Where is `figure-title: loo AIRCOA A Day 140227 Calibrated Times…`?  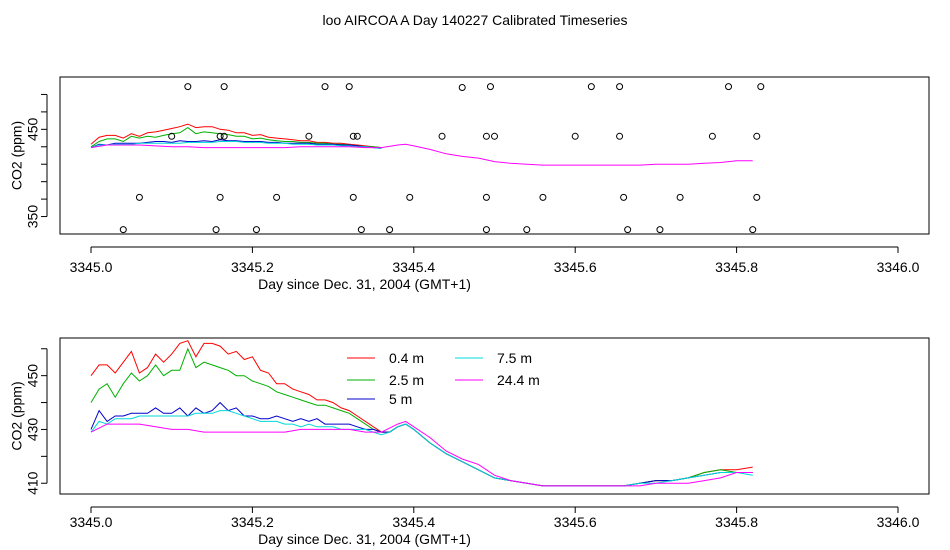
figure-title: loo AIRCOA A Day 140227 Calibrated Times… is located at coordinates (474, 20).